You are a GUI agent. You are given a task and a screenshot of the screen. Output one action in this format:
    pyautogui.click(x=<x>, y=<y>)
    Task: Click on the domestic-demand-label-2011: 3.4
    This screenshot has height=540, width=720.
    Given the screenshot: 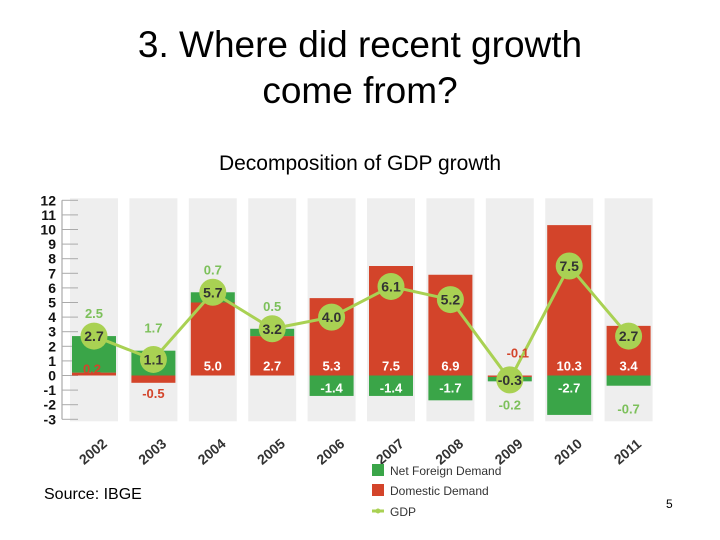 What is the action you would take?
    pyautogui.click(x=629, y=366)
    